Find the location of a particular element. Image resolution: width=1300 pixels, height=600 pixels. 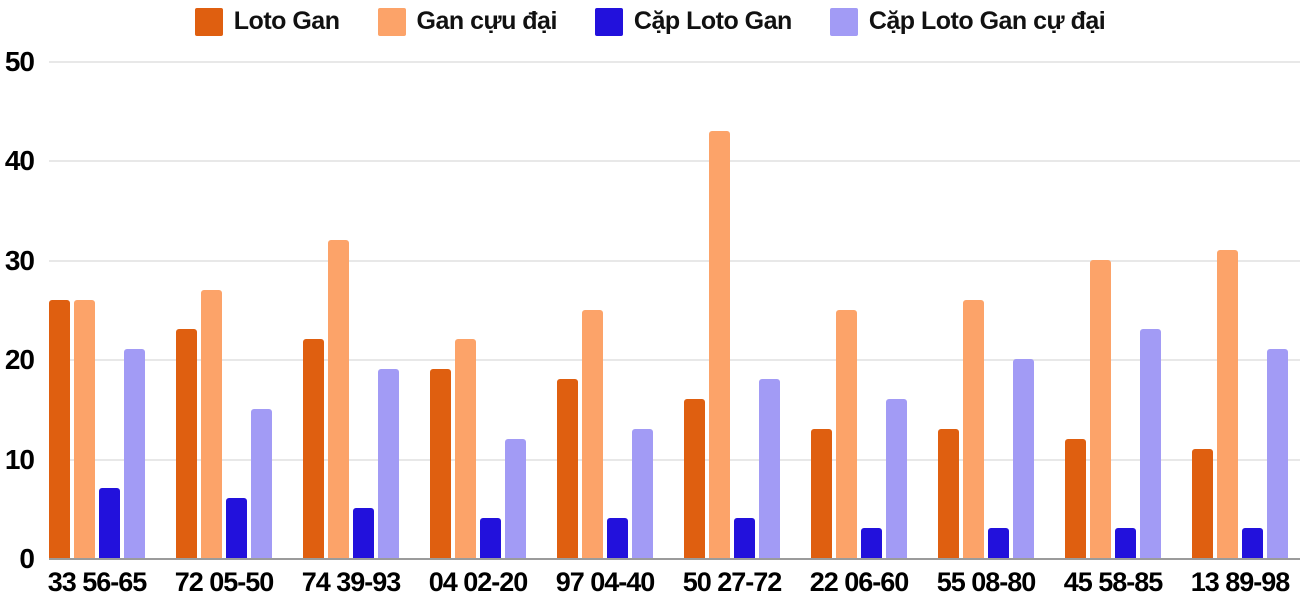

legend-item: Cặp Loto Gan is located at coordinates (693, 21).